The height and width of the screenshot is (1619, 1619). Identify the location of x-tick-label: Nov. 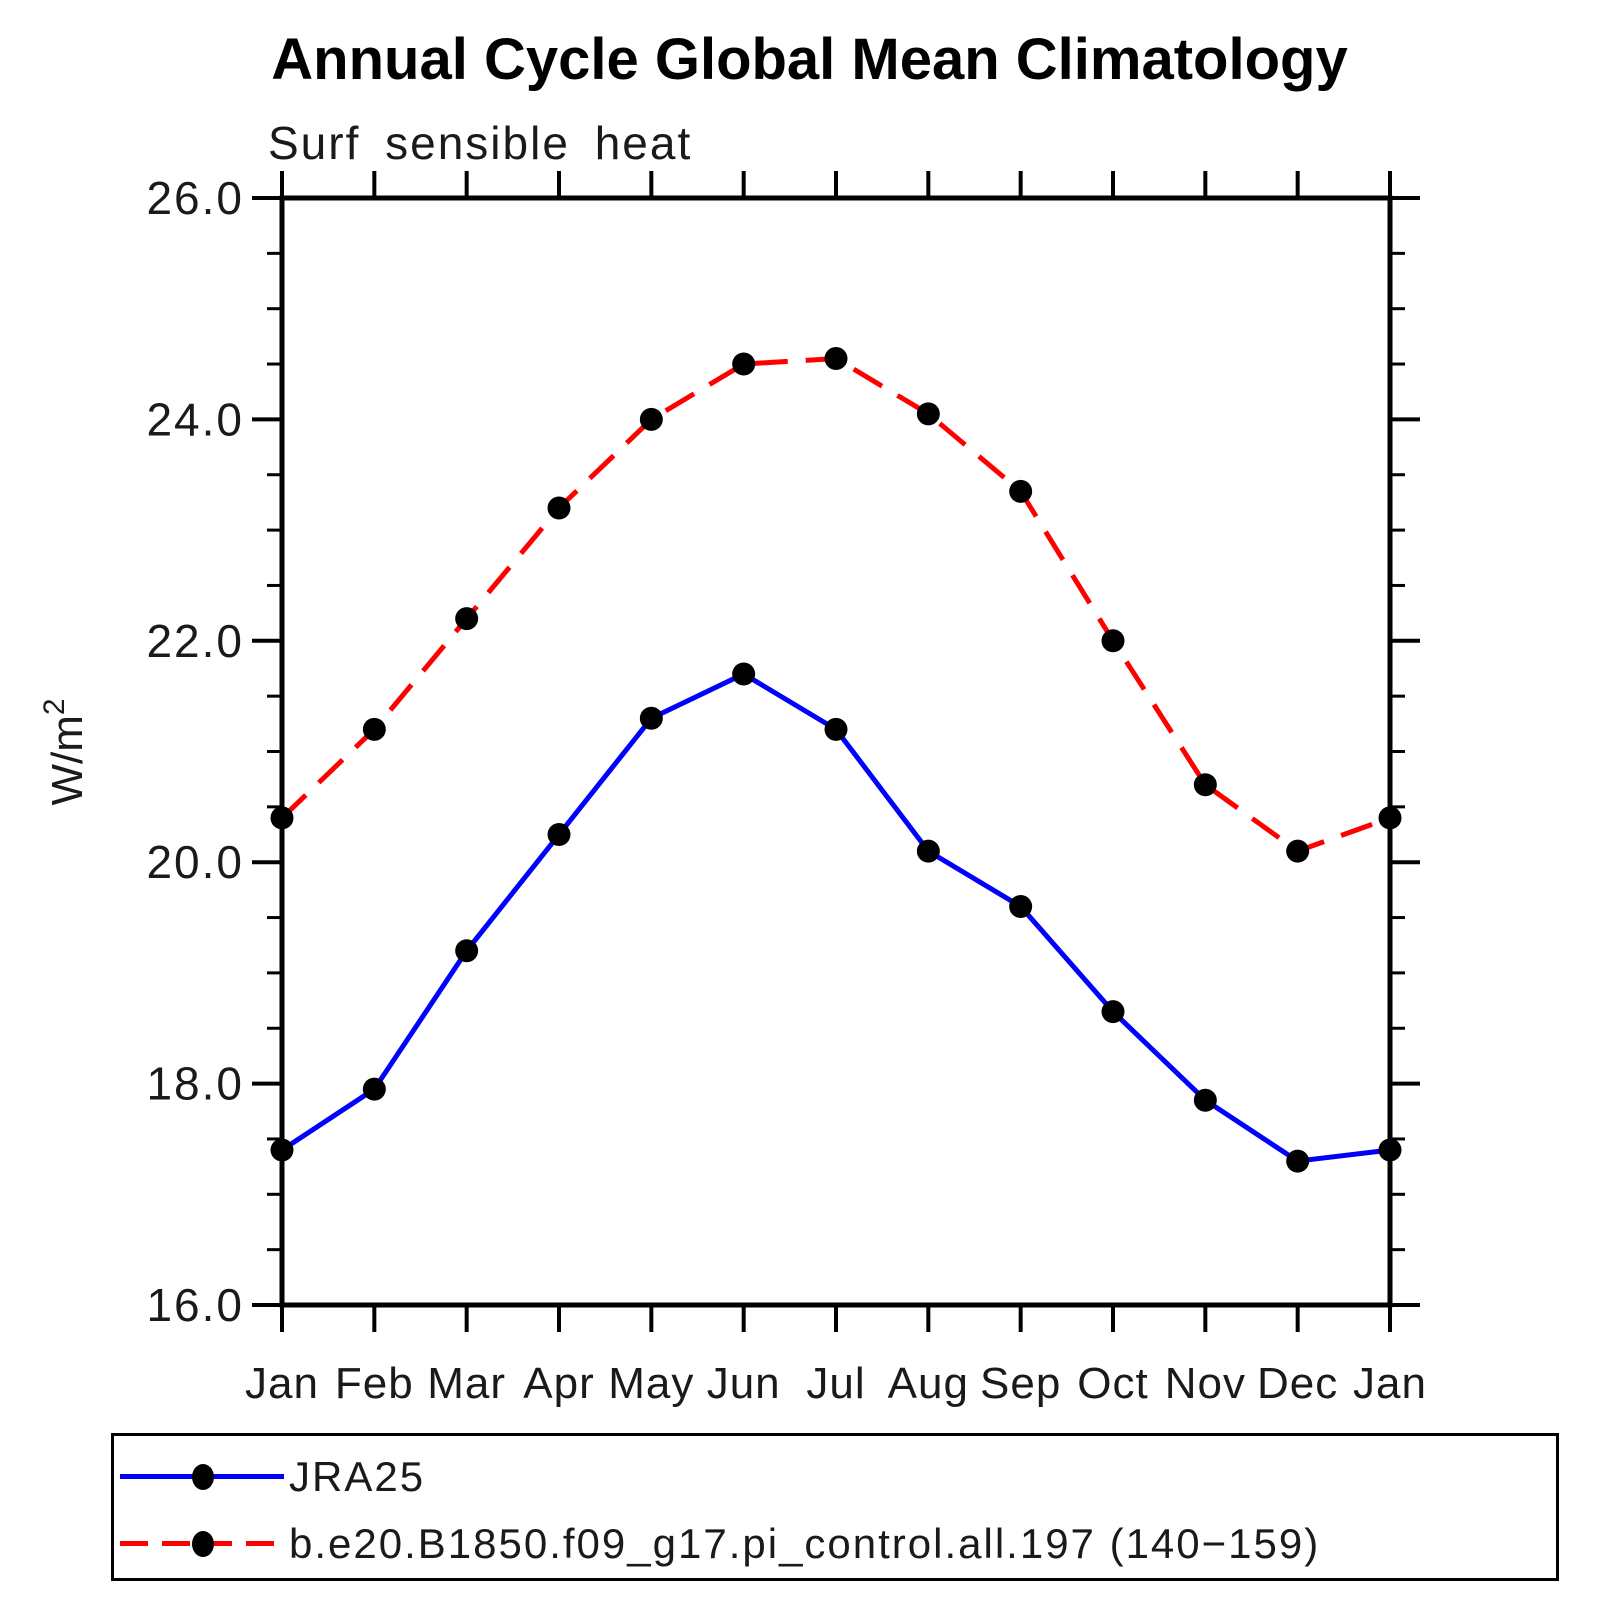
(1205, 1383).